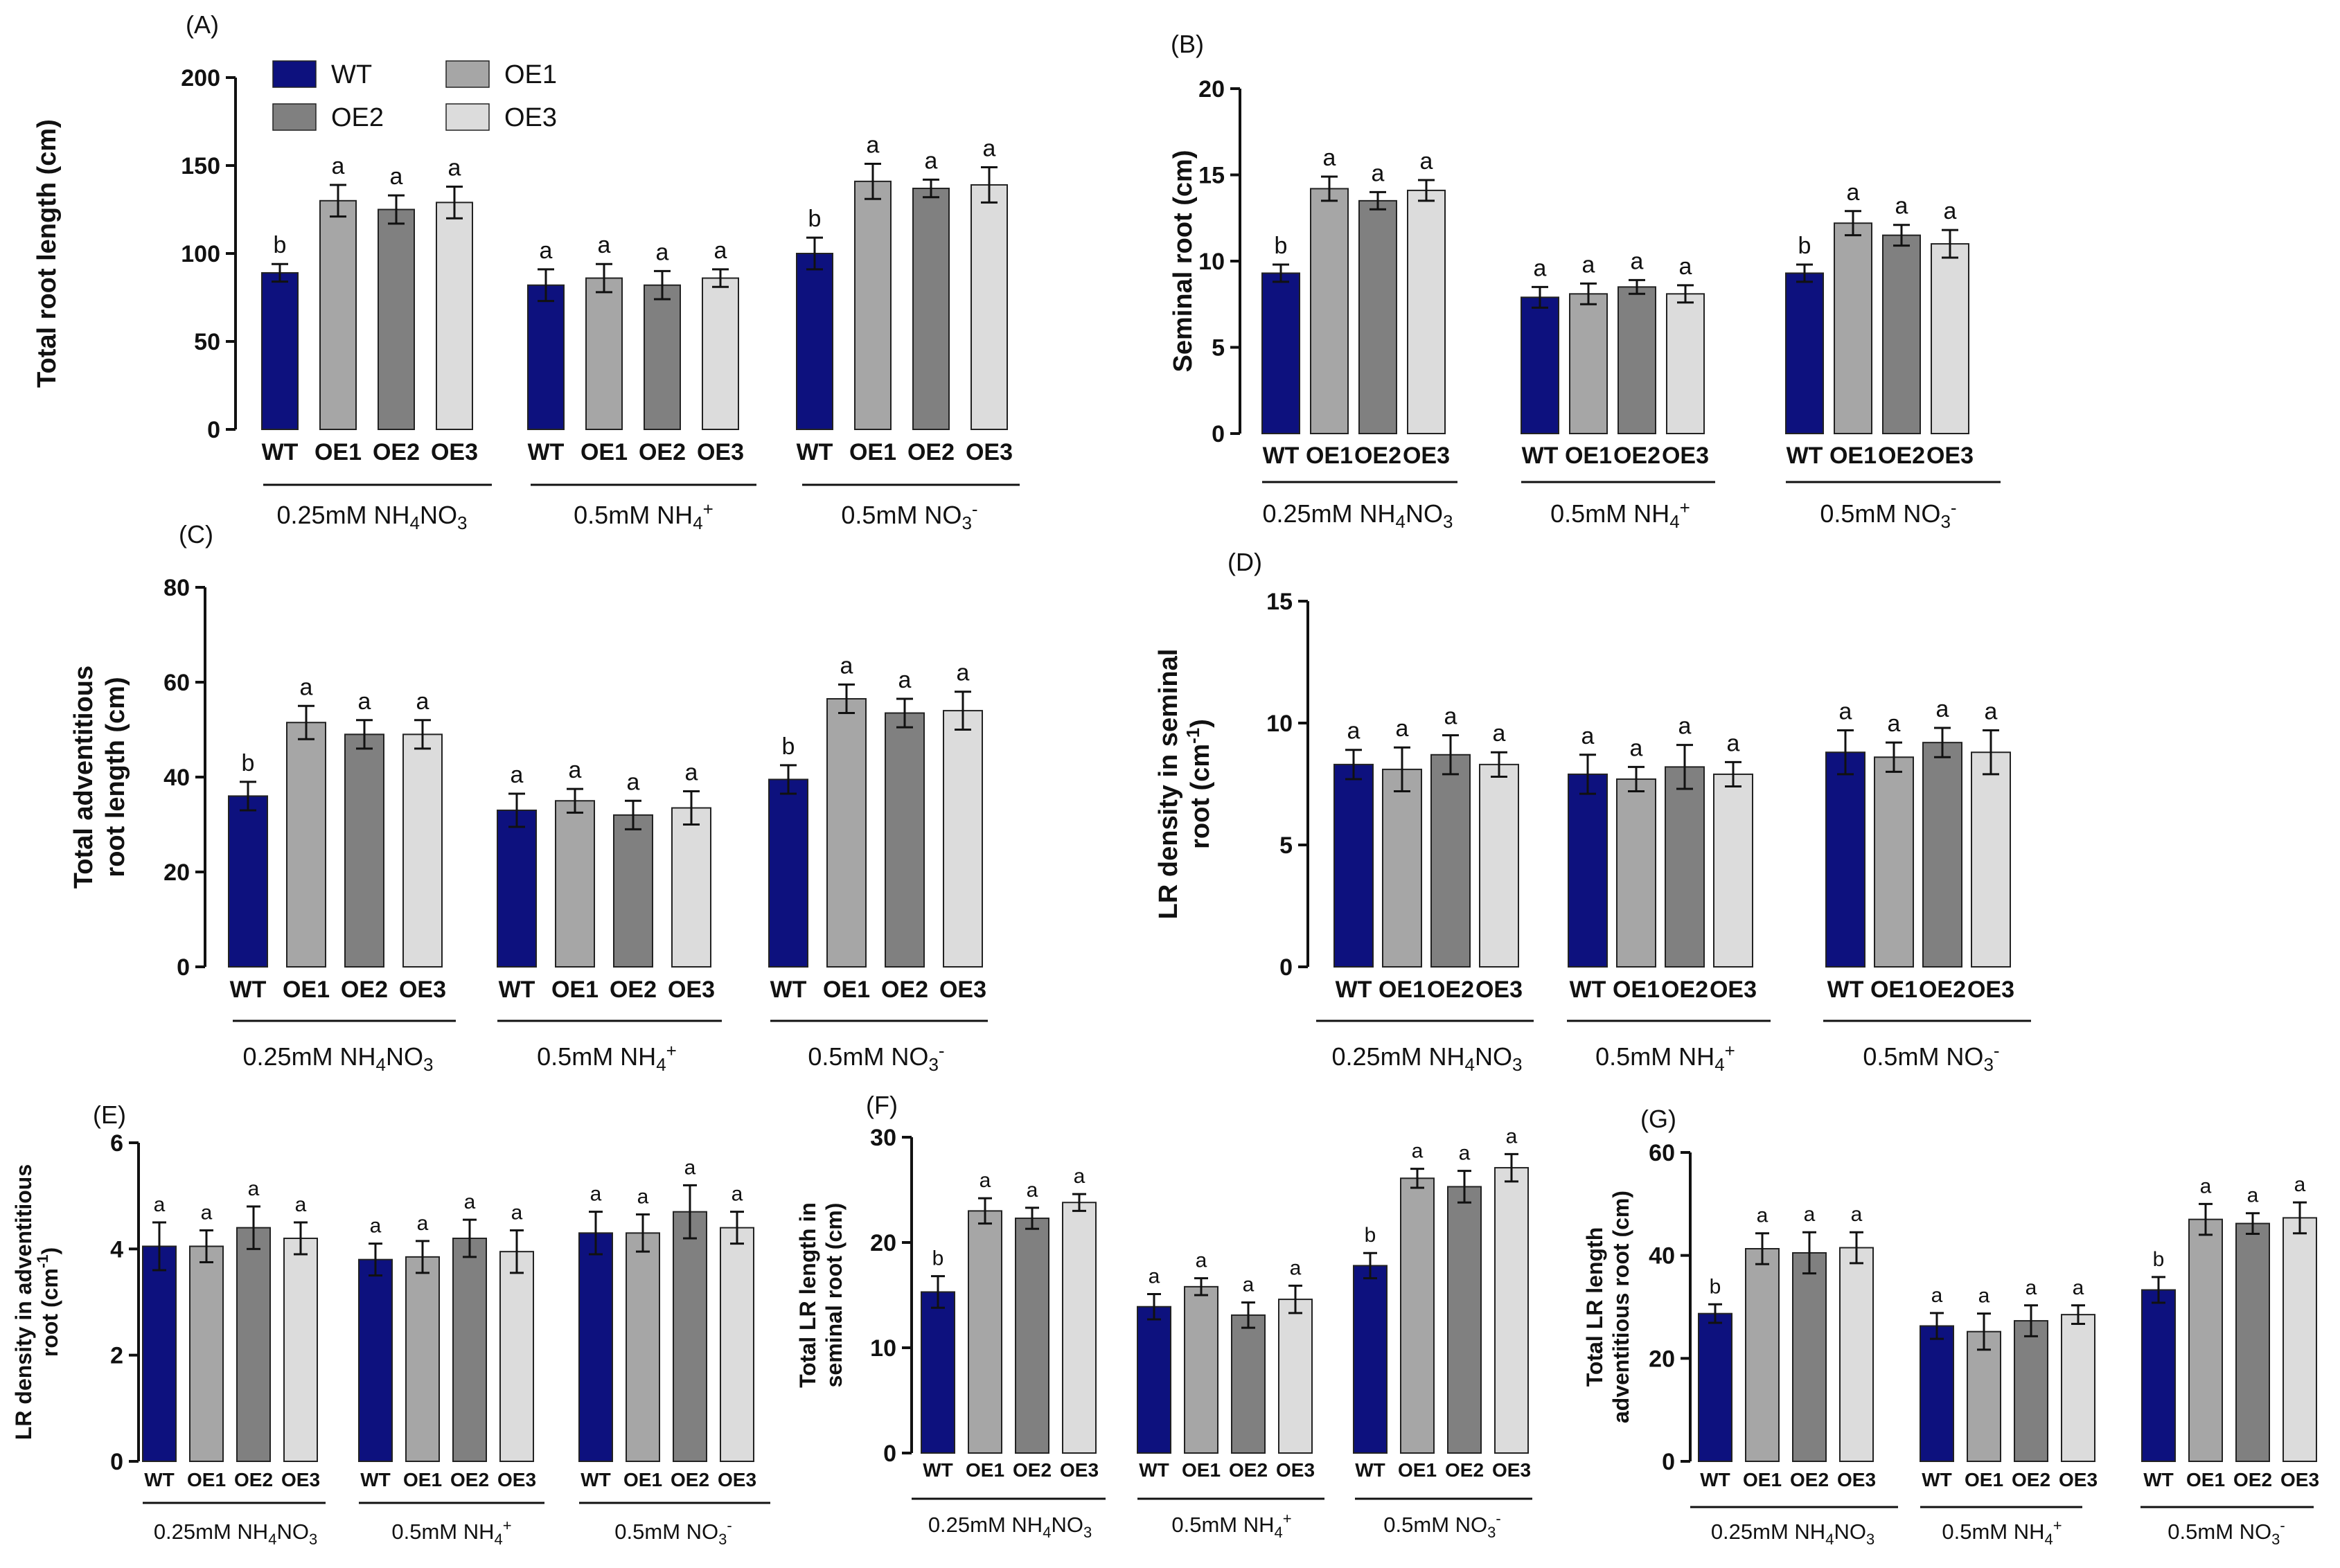 This screenshot has height=1568, width=2340. What do you see at coordinates (1607, 1307) in the screenshot?
I see `y-axis-label: Total LR lengthadventitious root (cm)` at bounding box center [1607, 1307].